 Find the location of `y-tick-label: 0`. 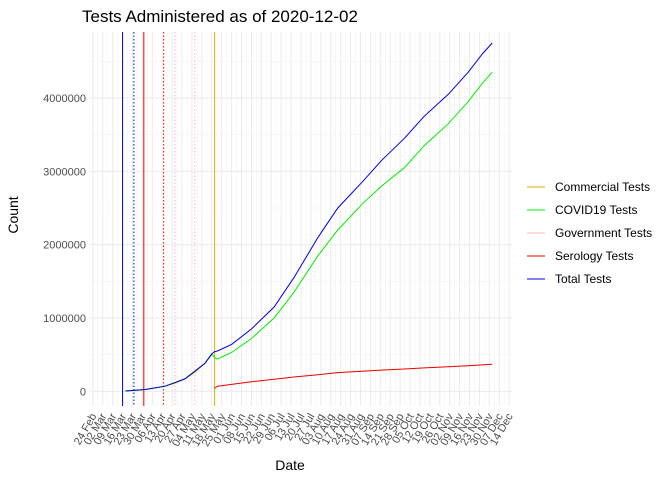

y-tick-label: 0 is located at coordinates (83, 392).